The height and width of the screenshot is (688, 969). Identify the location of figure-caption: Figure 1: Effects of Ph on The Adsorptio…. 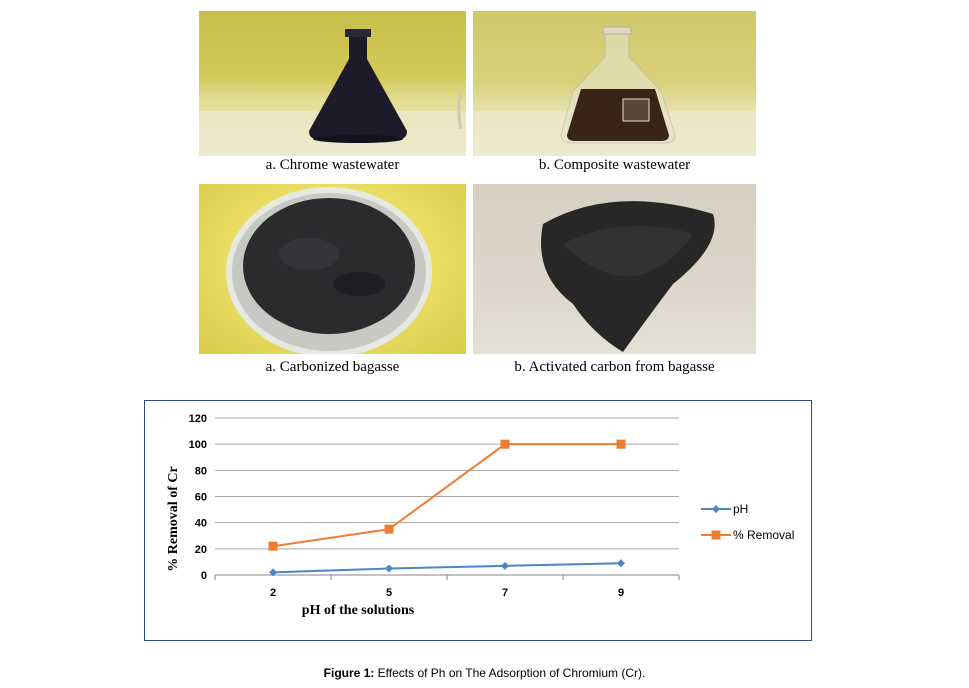
(484, 673).